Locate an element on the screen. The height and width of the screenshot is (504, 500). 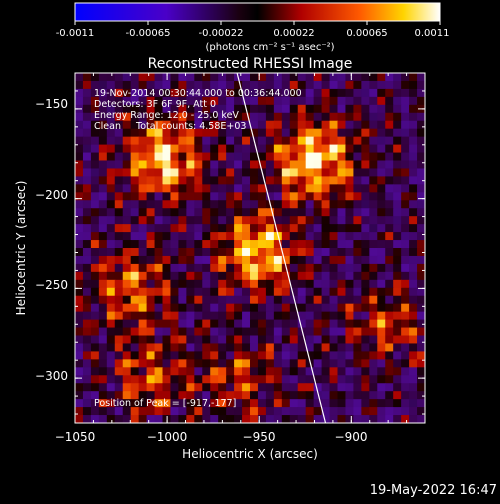
solar-limb-line is located at coordinates (281, 248).